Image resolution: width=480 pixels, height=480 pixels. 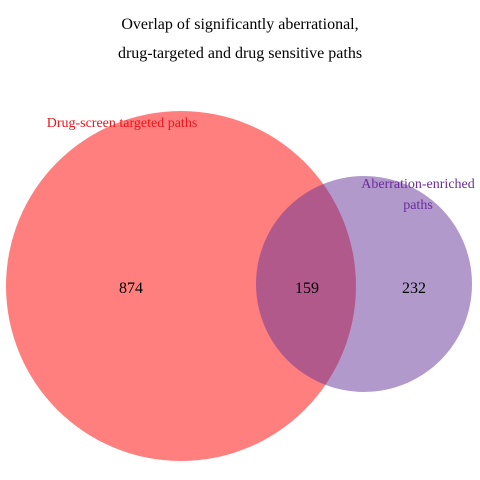 I want to click on overlap-count: 159, so click(x=307, y=288).